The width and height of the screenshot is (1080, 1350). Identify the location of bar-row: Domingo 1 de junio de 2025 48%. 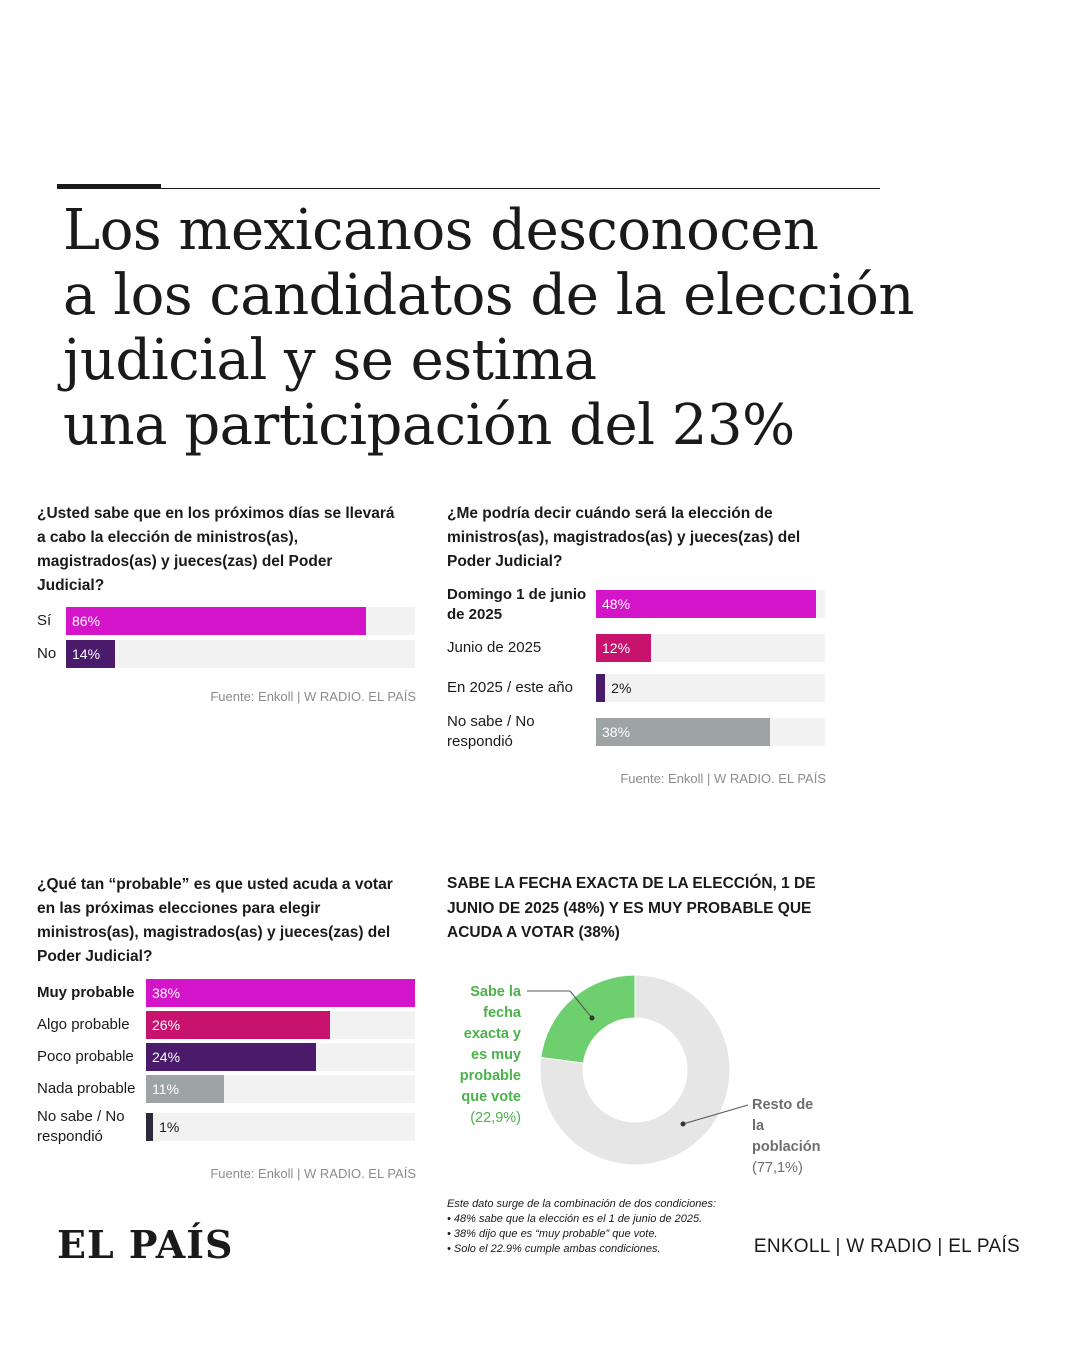
(636, 605).